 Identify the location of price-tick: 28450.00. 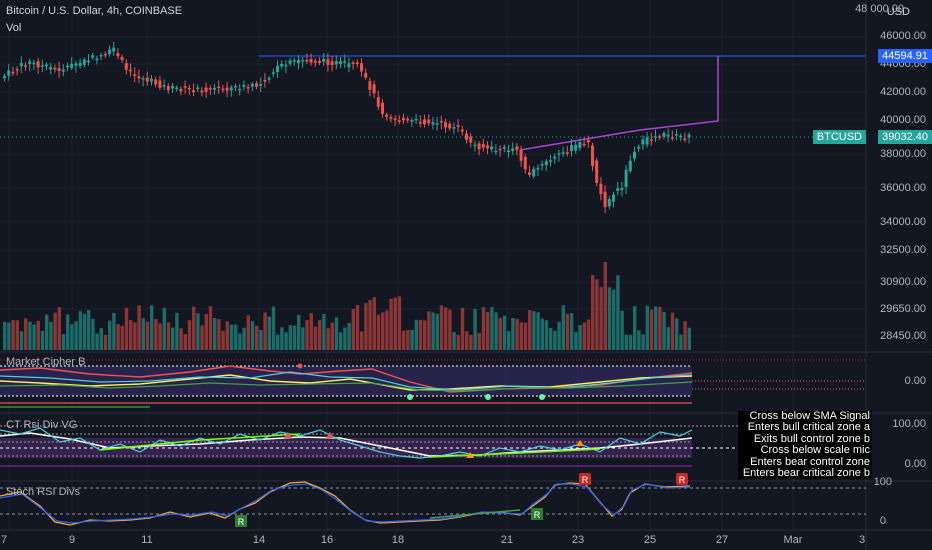
(903, 336).